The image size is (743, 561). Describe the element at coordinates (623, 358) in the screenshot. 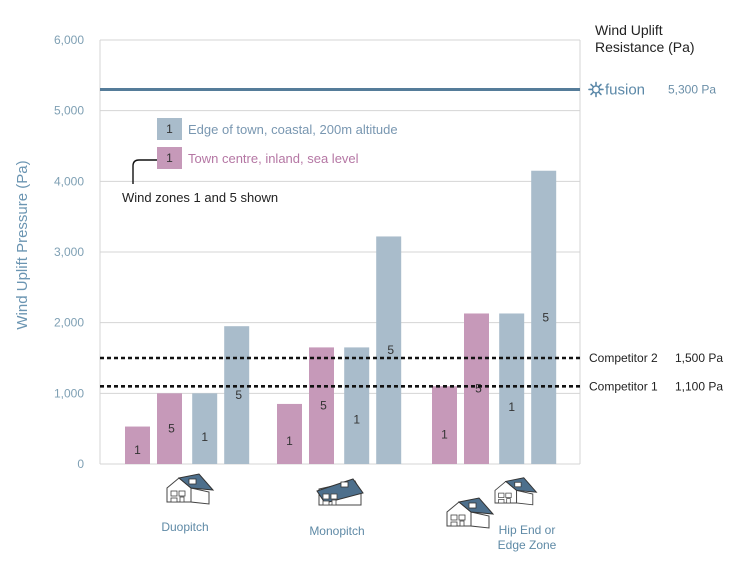

I see `competitor-label: Competitor 2` at that location.